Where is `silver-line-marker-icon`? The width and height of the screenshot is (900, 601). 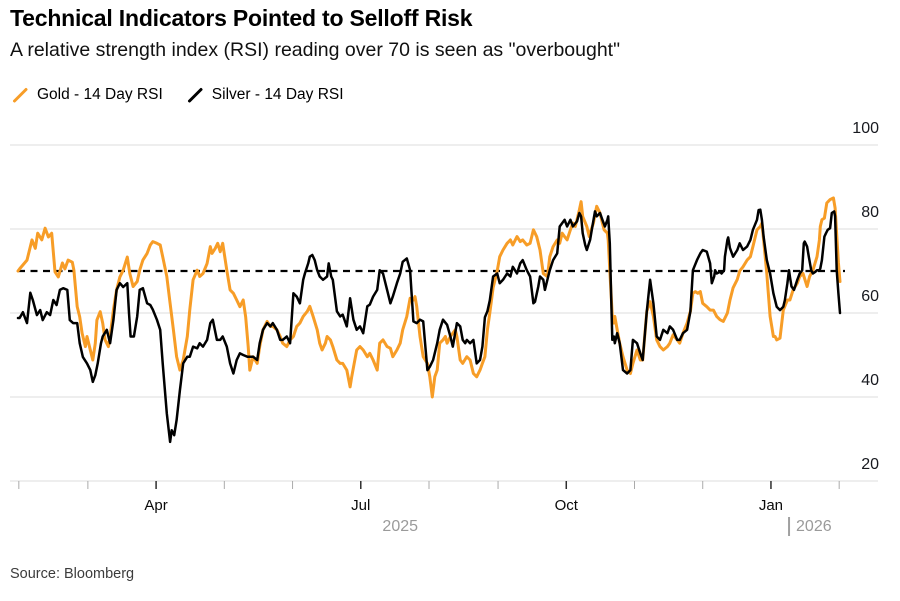
silver-line-marker-icon is located at coordinates (195, 94).